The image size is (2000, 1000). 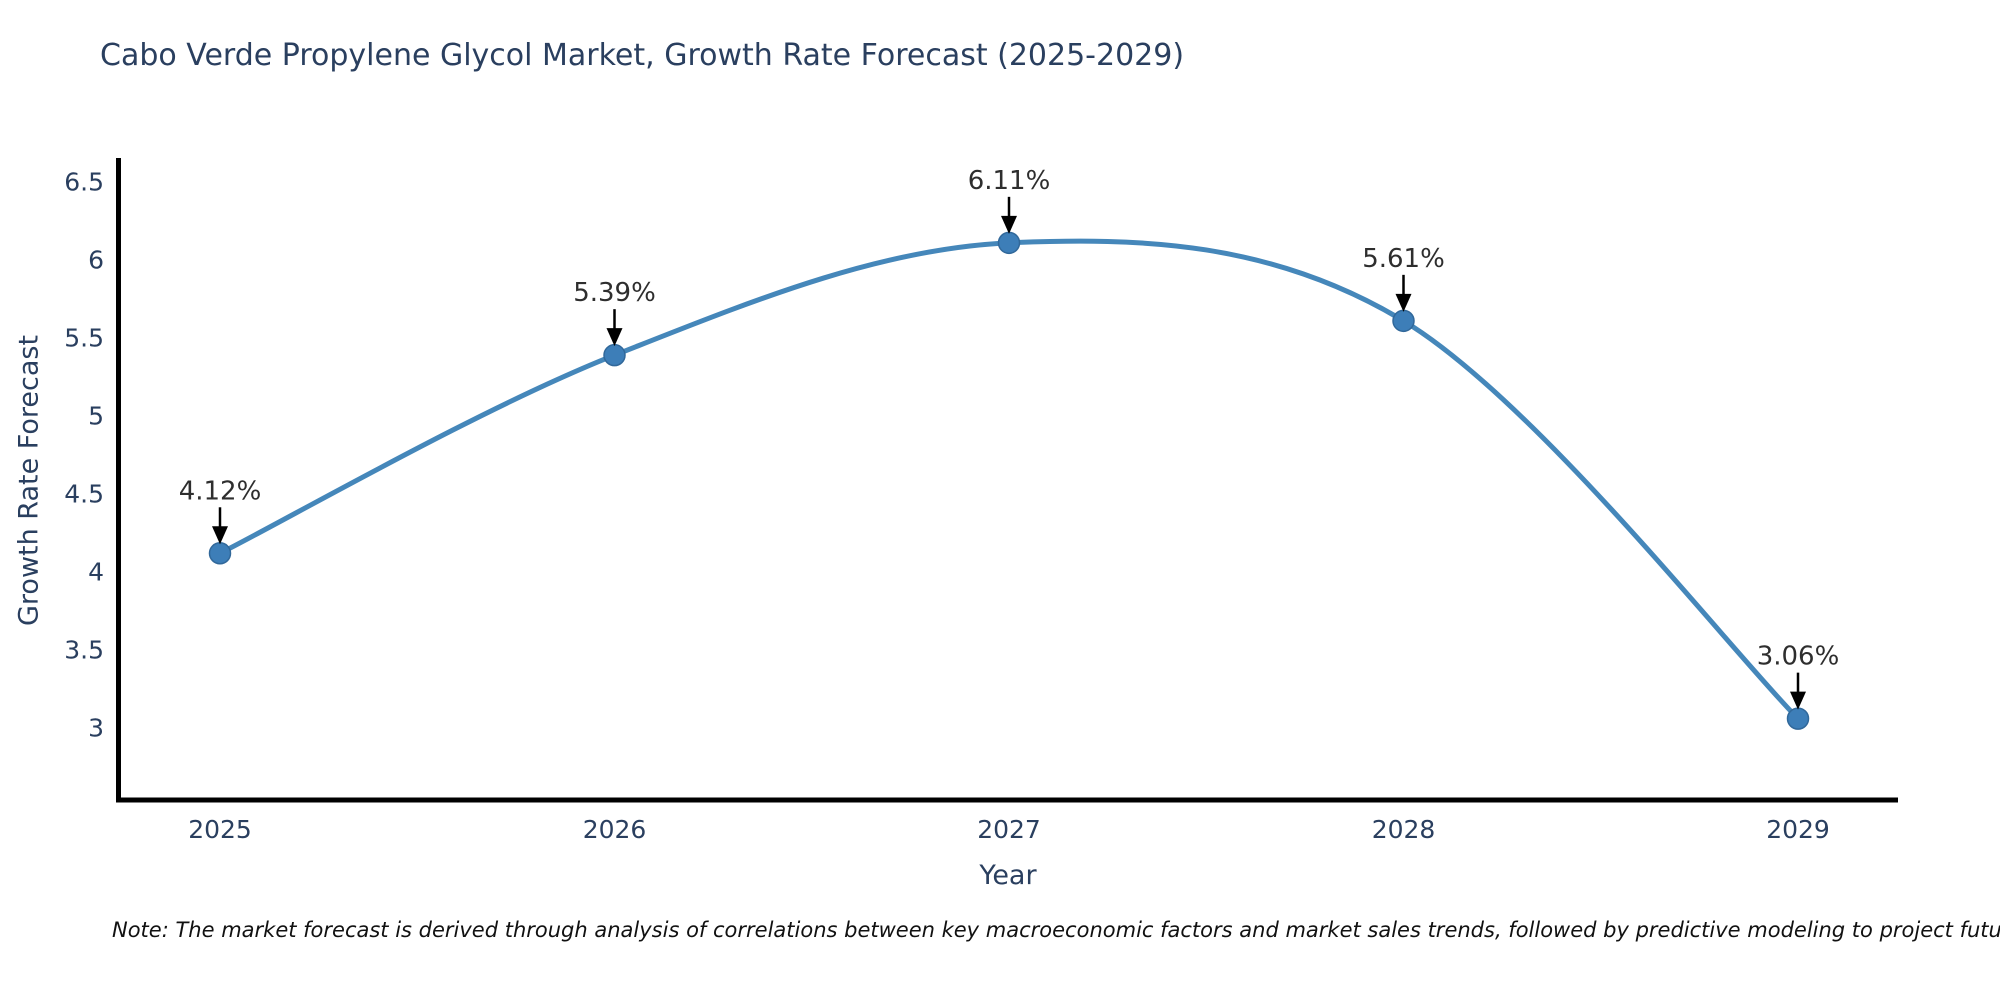 I want to click on y-tick-label: 4.5, so click(x=84, y=494).